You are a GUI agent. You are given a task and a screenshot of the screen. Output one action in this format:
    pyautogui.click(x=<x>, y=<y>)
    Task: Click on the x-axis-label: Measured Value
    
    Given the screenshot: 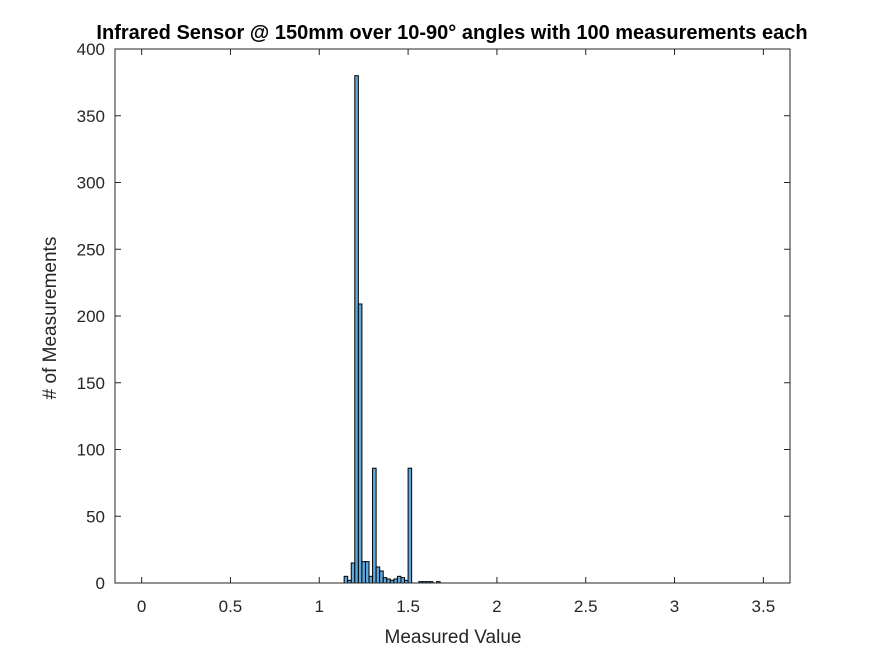 What is the action you would take?
    pyautogui.click(x=453, y=637)
    